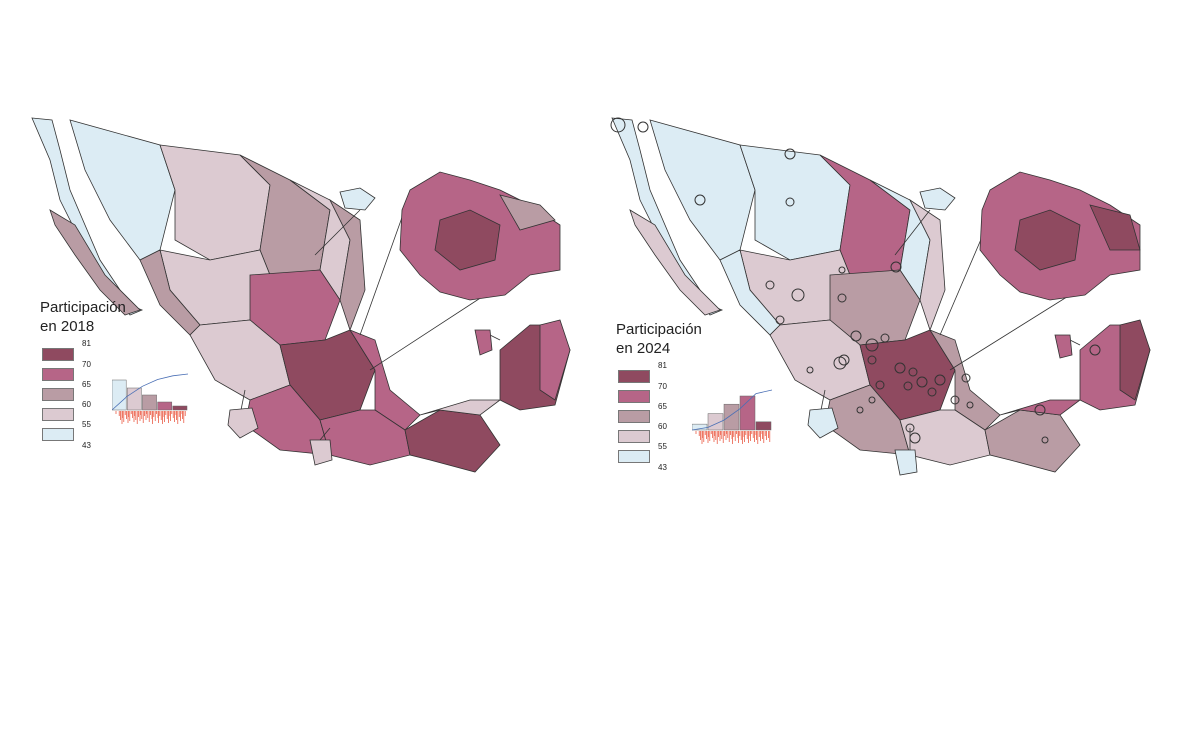  I want to click on legend-title-line2: en 2024, so click(643, 348).